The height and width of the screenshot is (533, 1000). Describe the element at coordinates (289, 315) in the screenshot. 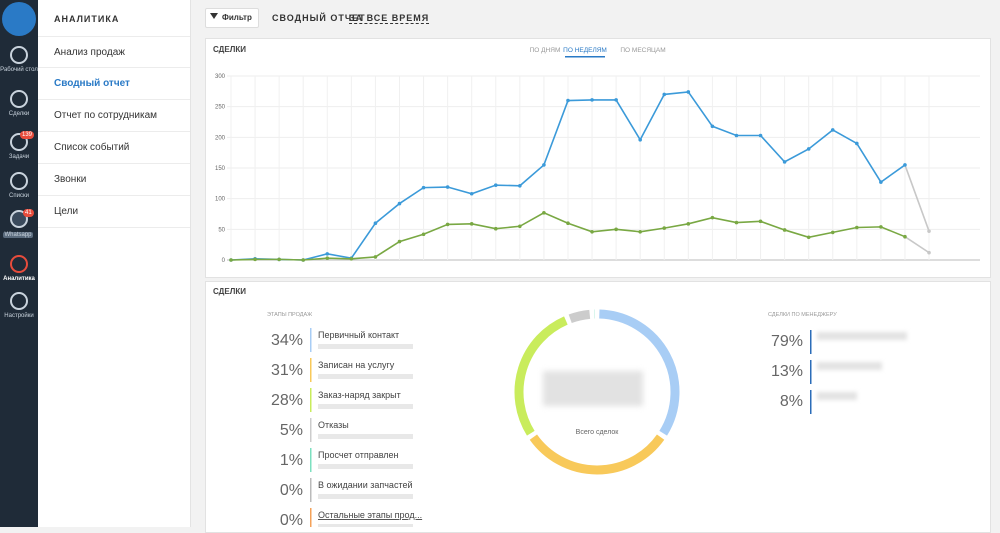

I see `stages-title: ЭТАПЫ ПРОДАЖ` at that location.